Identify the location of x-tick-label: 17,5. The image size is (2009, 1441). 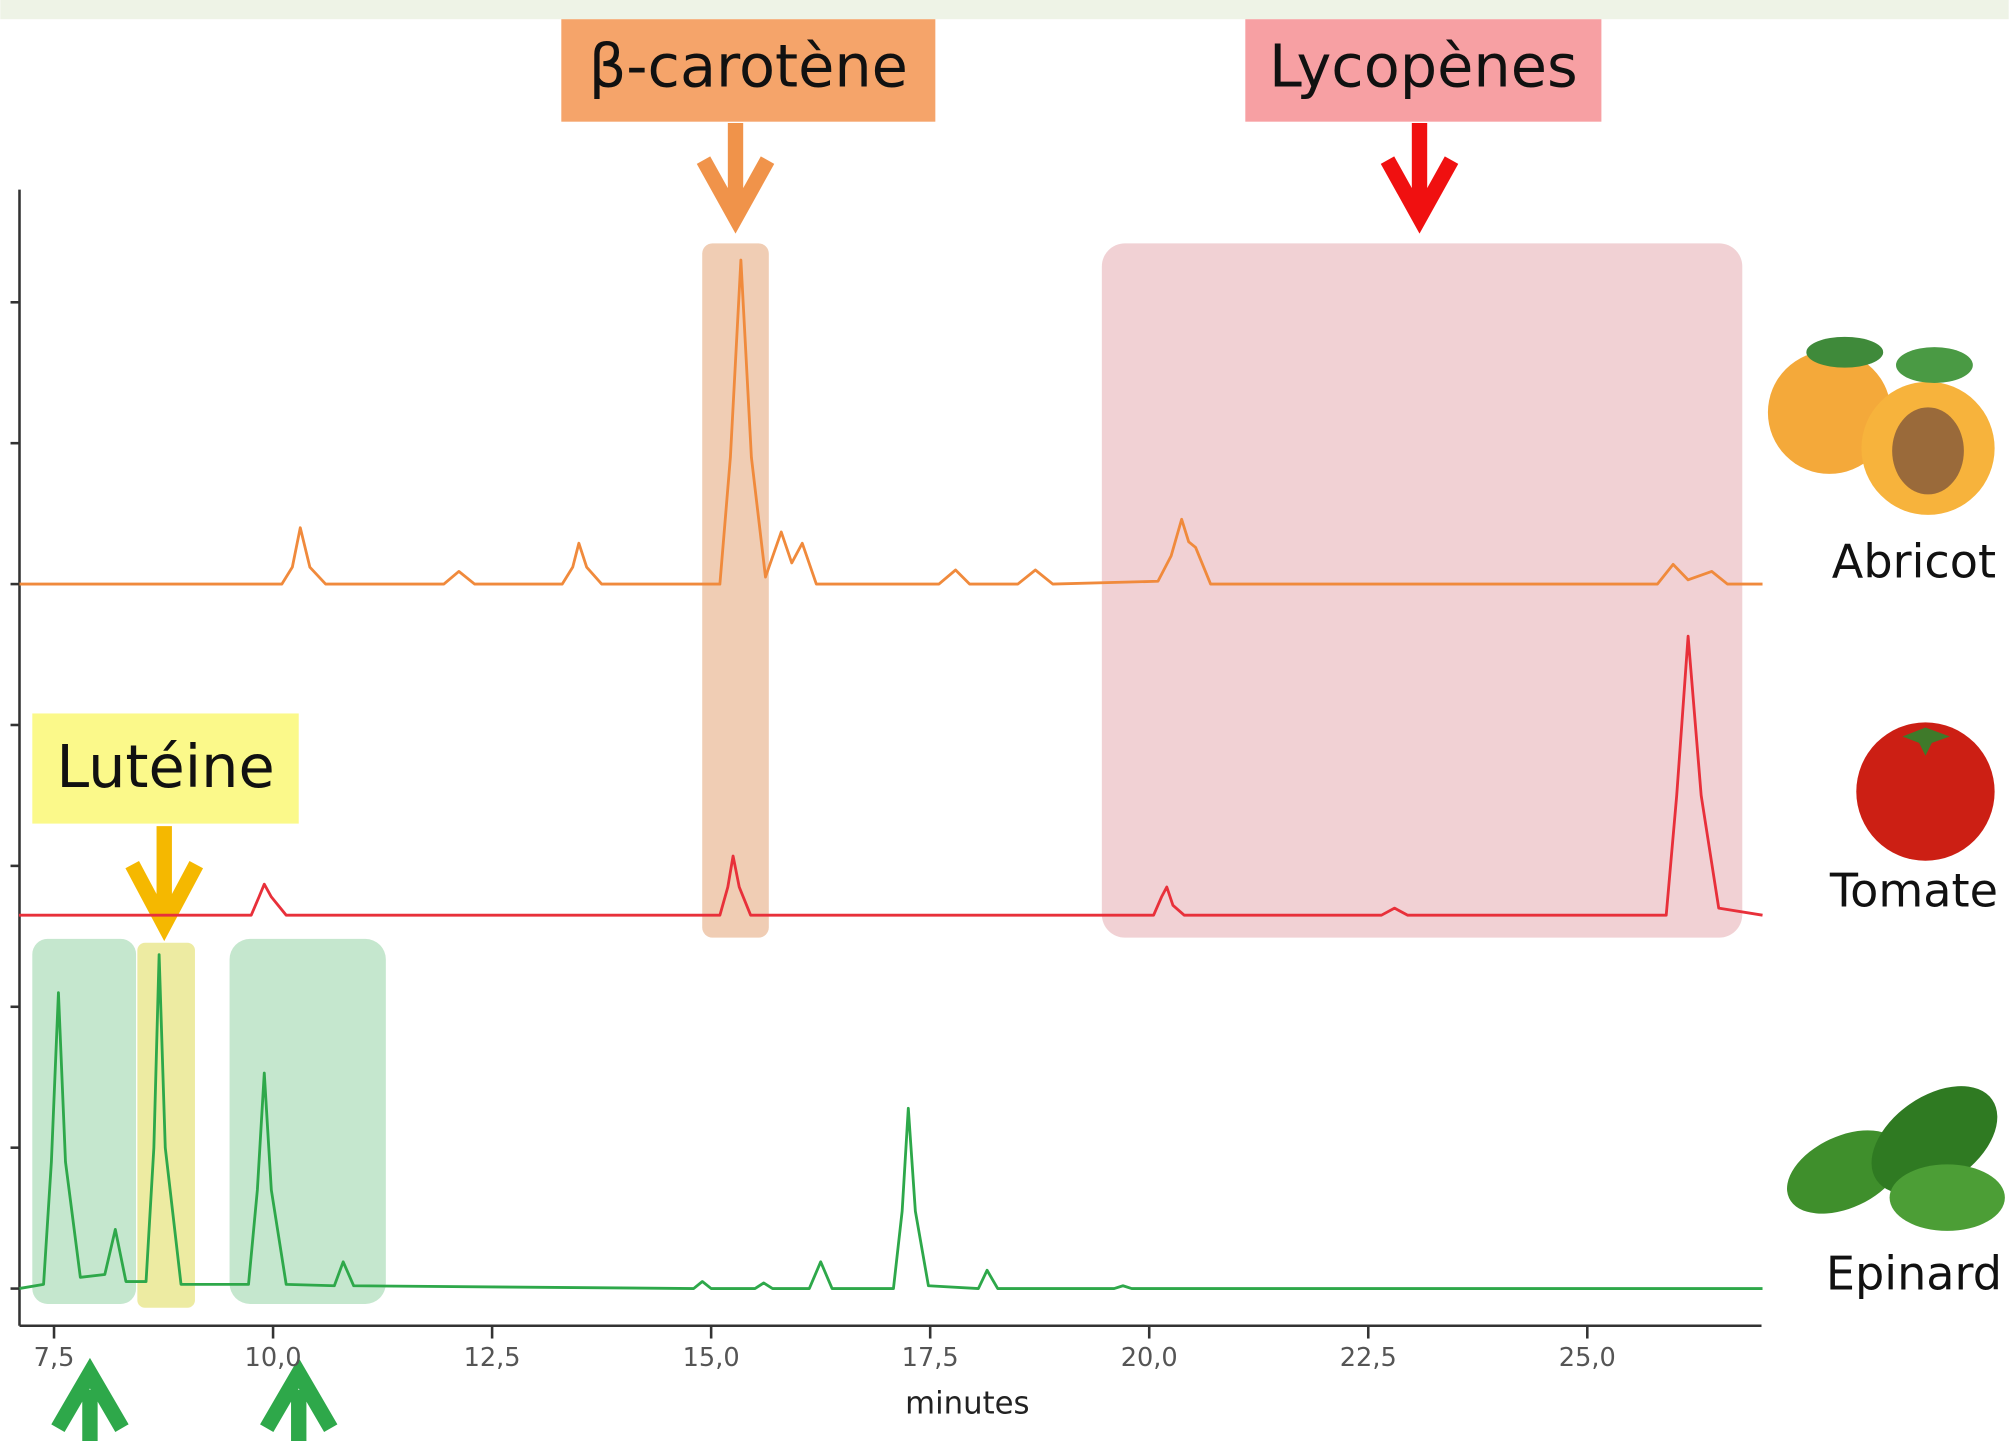
(930, 1358).